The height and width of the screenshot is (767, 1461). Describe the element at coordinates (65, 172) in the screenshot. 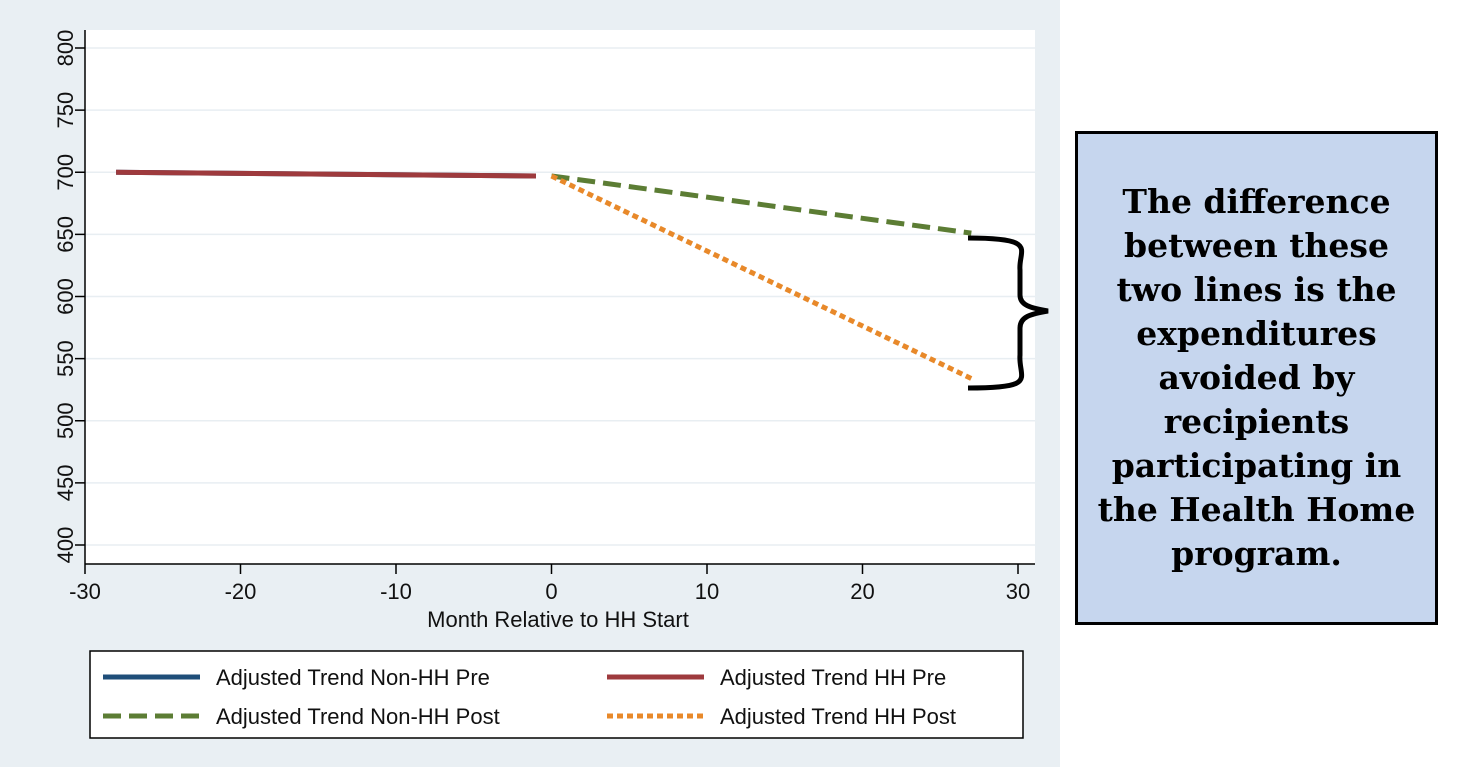

I see `y-tick-label: 700` at that location.